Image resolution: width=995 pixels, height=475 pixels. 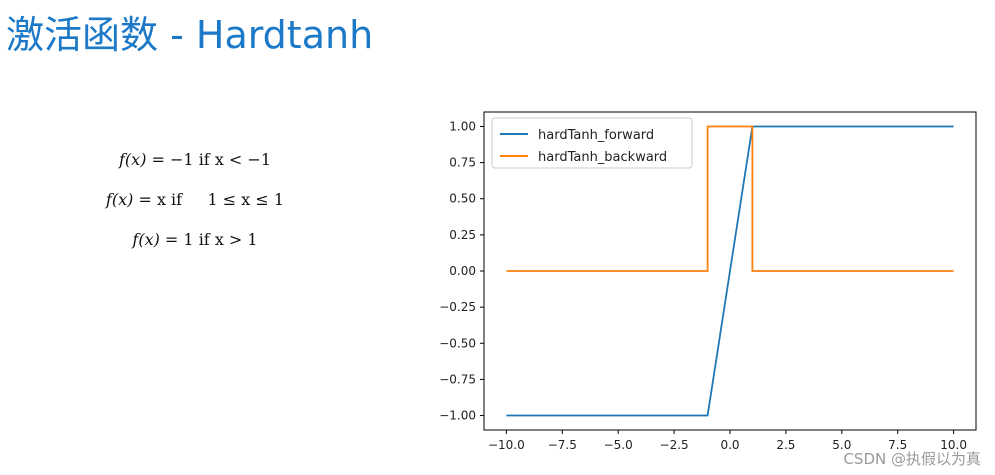 I want to click on y-tick-label: −1.00, so click(x=457, y=416).